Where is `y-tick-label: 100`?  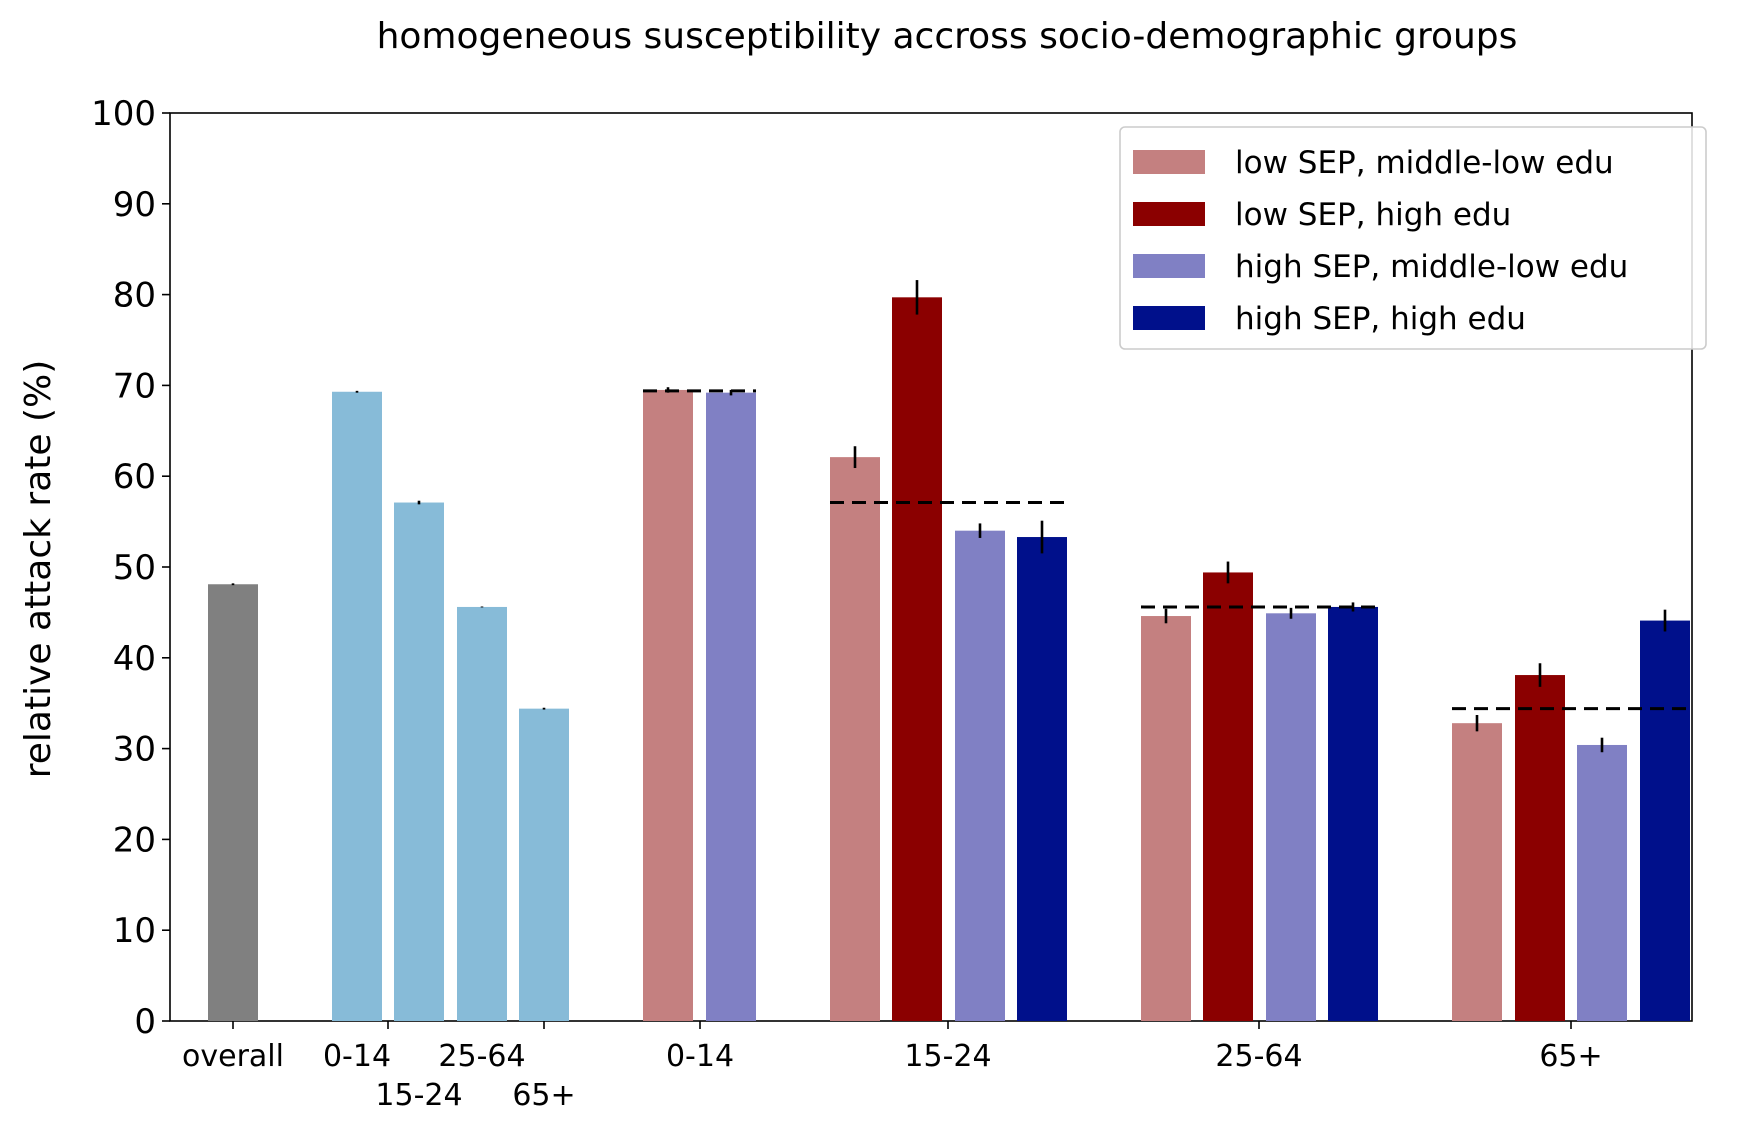
y-tick-label: 100 is located at coordinates (123, 114).